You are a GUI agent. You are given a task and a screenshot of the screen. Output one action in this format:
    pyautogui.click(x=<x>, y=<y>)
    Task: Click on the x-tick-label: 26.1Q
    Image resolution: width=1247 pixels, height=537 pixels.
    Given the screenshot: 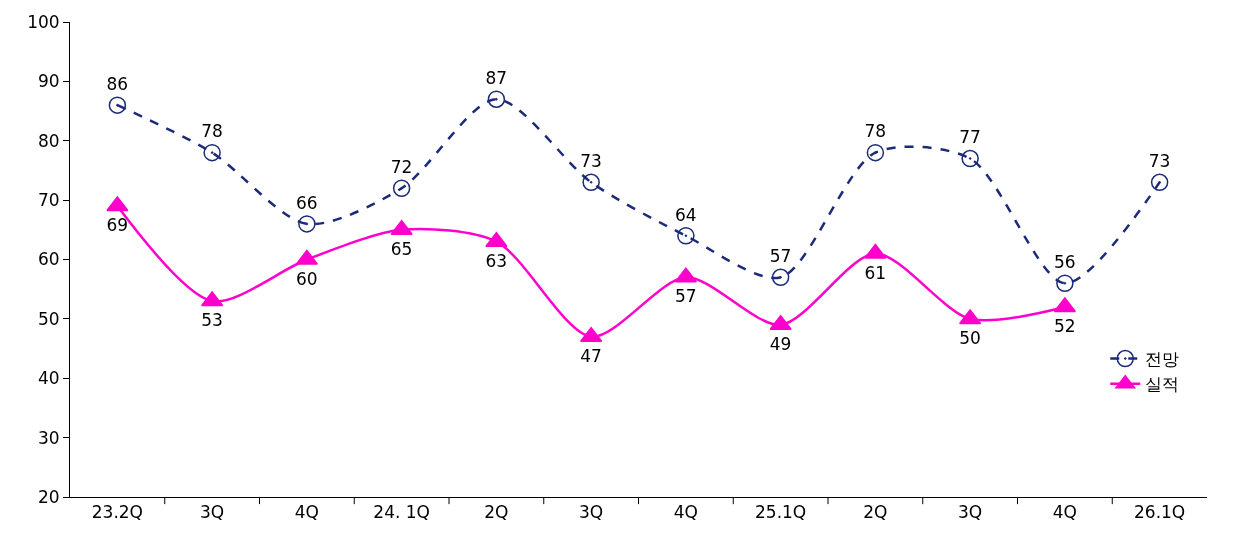 What is the action you would take?
    pyautogui.click(x=1160, y=512)
    